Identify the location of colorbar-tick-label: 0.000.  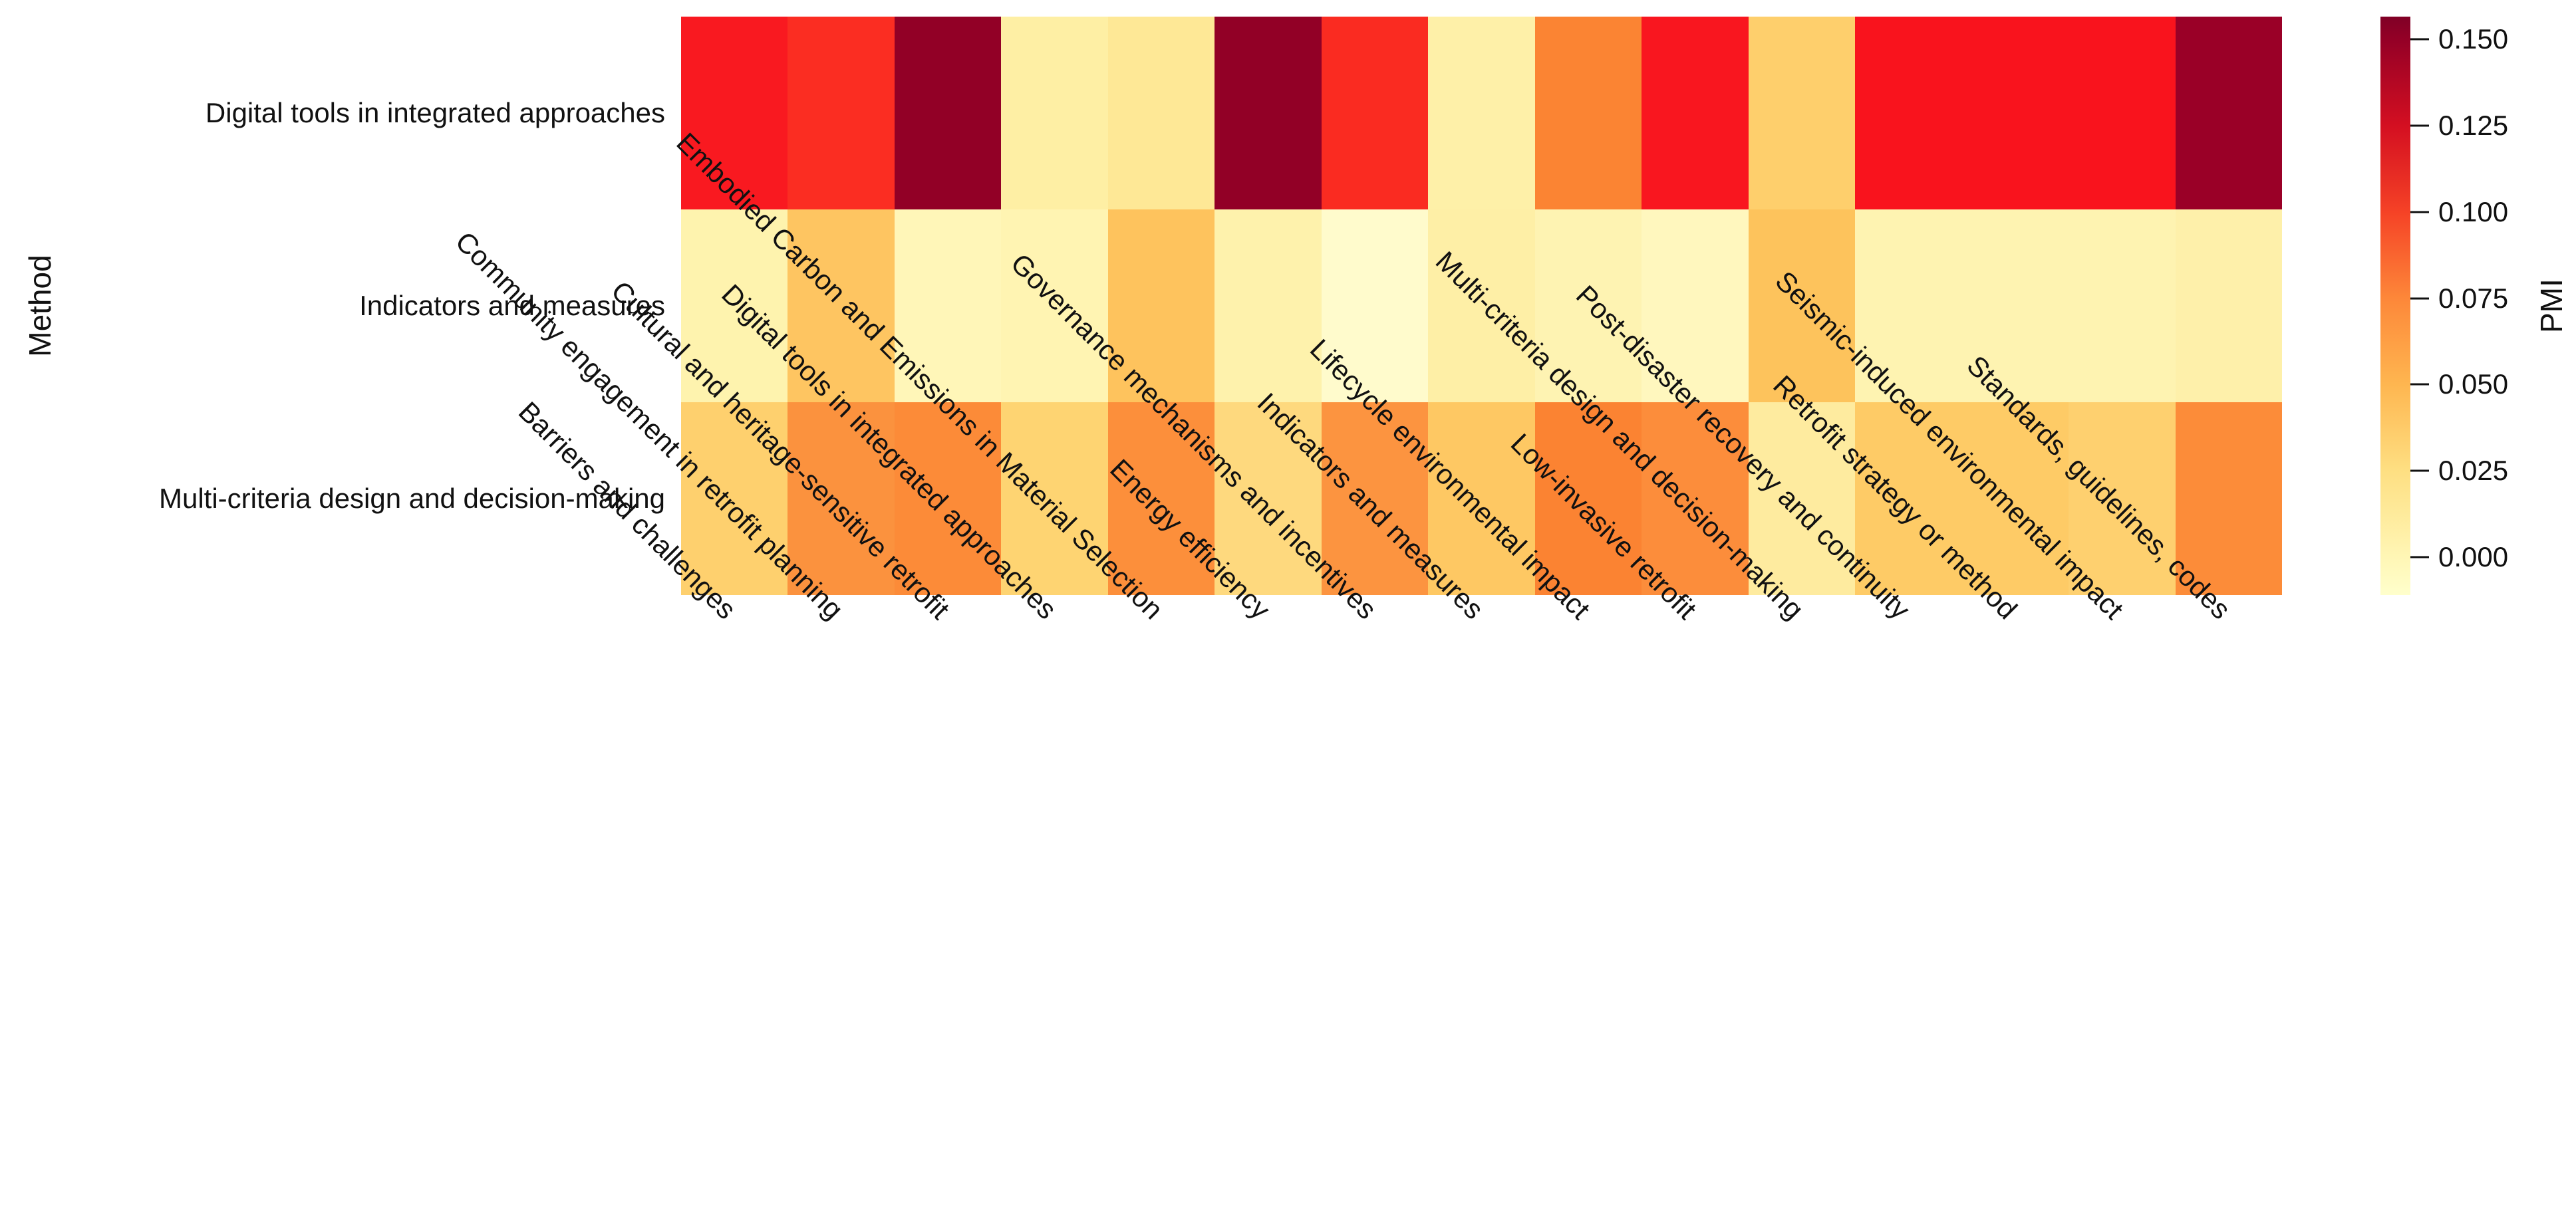
(2473, 556).